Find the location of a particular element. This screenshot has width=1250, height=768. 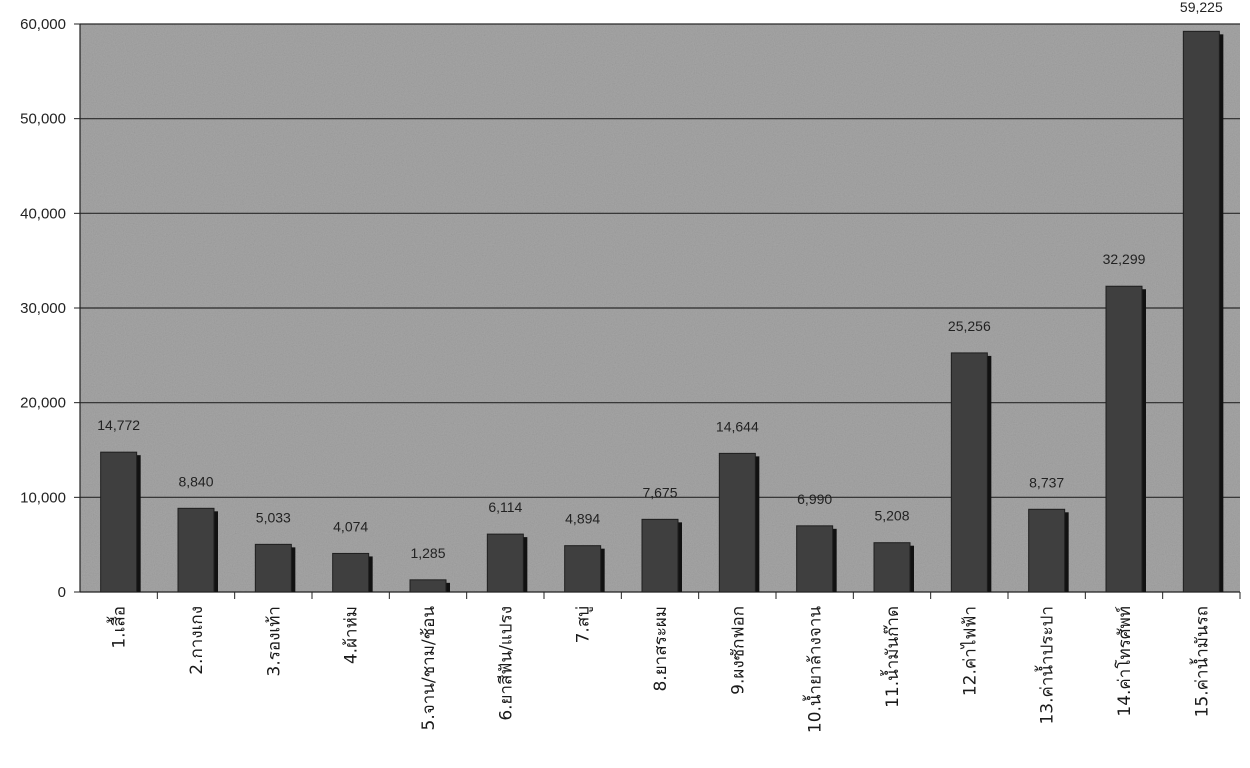

value-label: 59,225 is located at coordinates (1201, 7).